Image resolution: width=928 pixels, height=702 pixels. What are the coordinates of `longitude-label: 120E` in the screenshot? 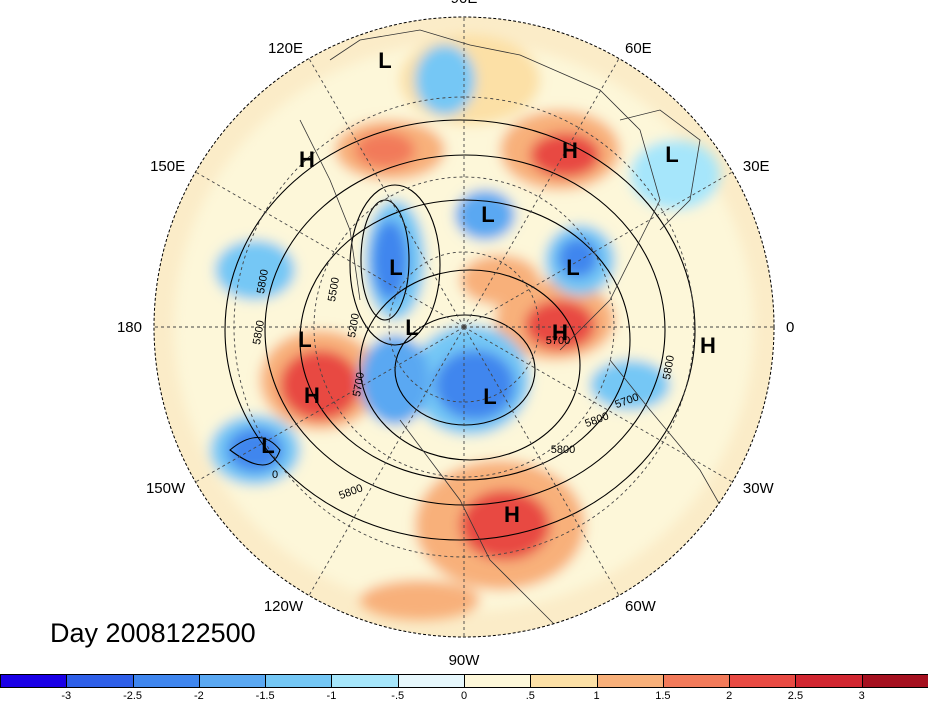 It's located at (285, 48).